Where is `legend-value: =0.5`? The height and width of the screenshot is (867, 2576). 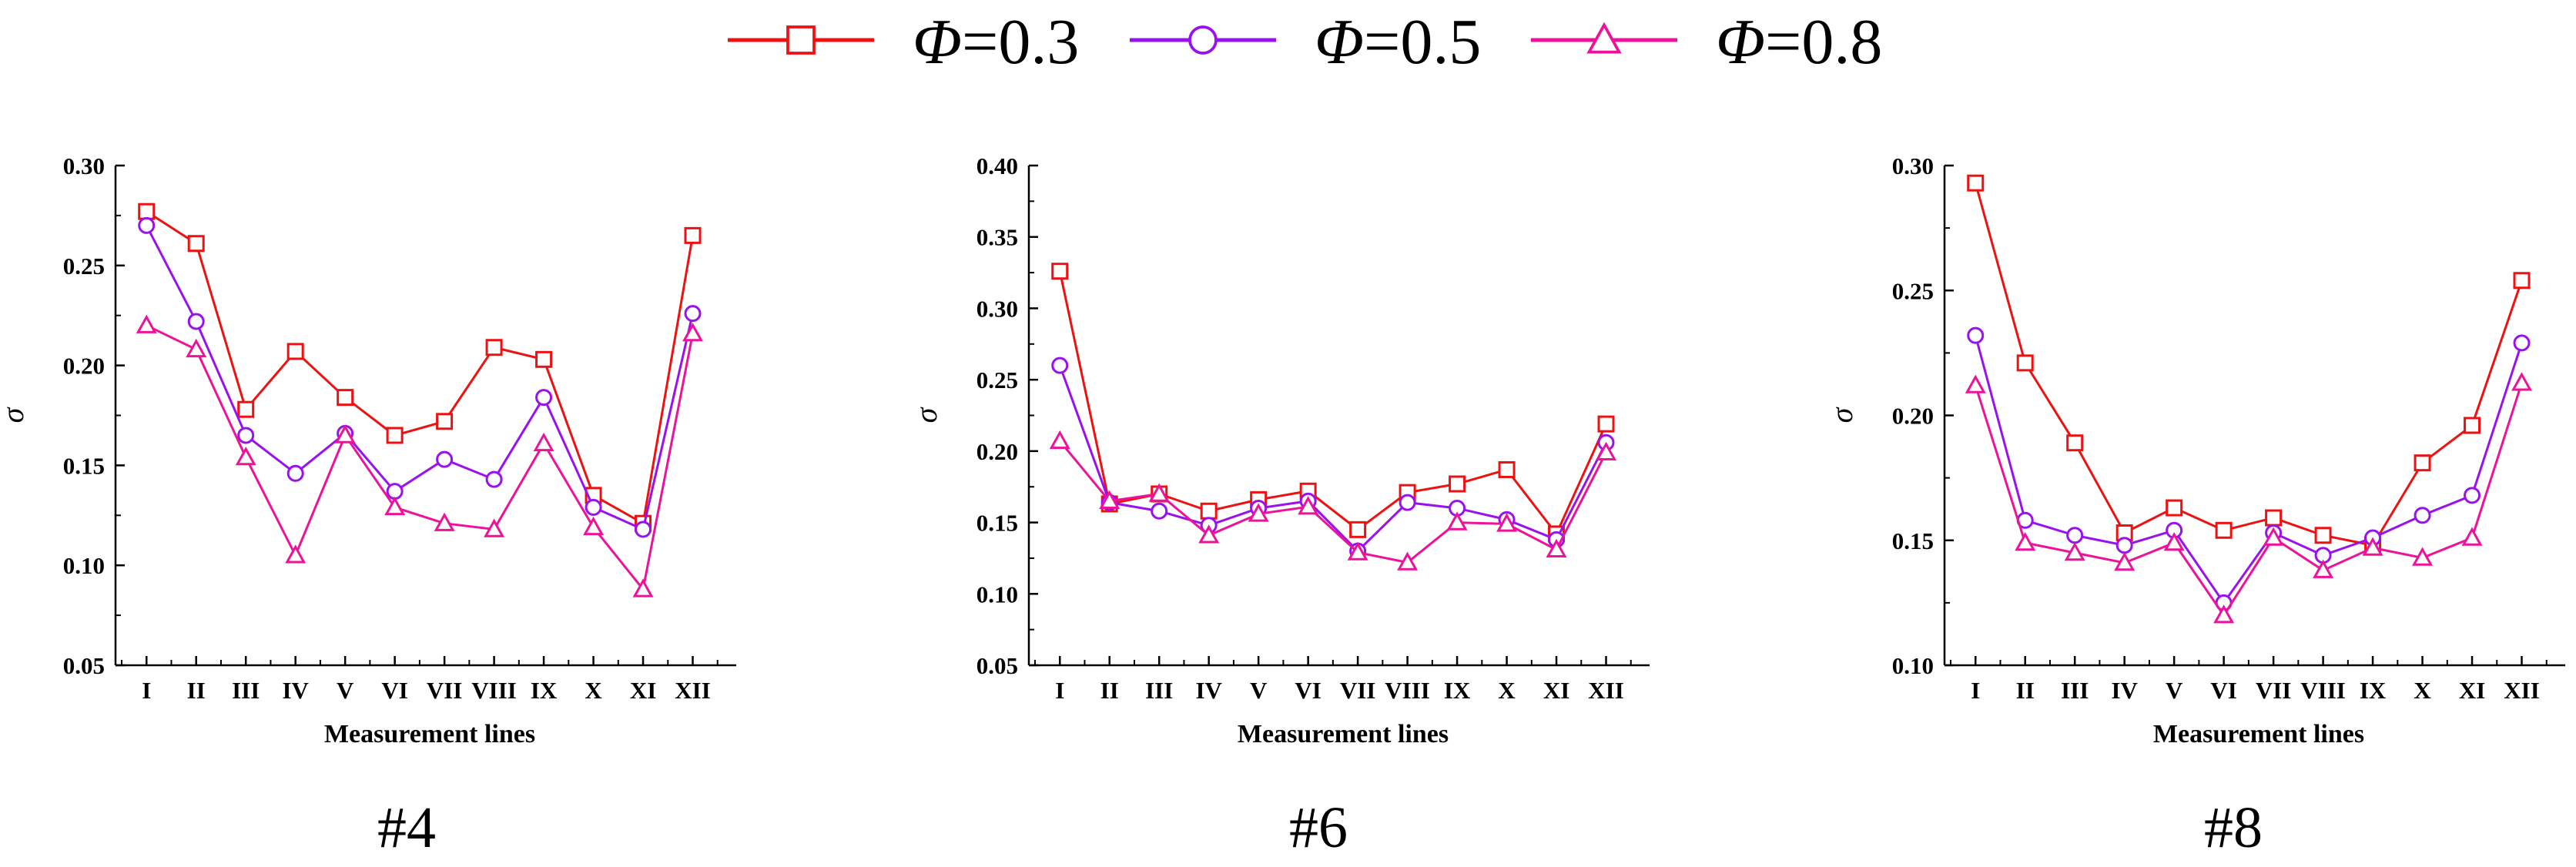
legend-value: =0.5 is located at coordinates (1423, 42).